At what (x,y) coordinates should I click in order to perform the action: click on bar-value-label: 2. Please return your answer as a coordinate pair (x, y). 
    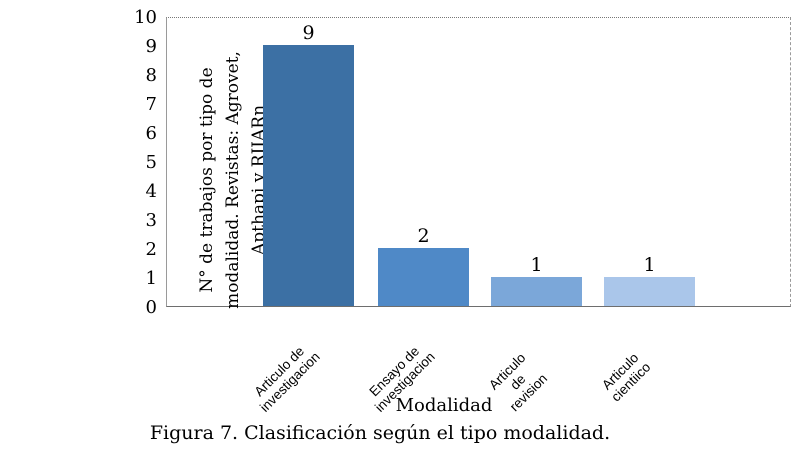
    Looking at the image, I should click on (423, 236).